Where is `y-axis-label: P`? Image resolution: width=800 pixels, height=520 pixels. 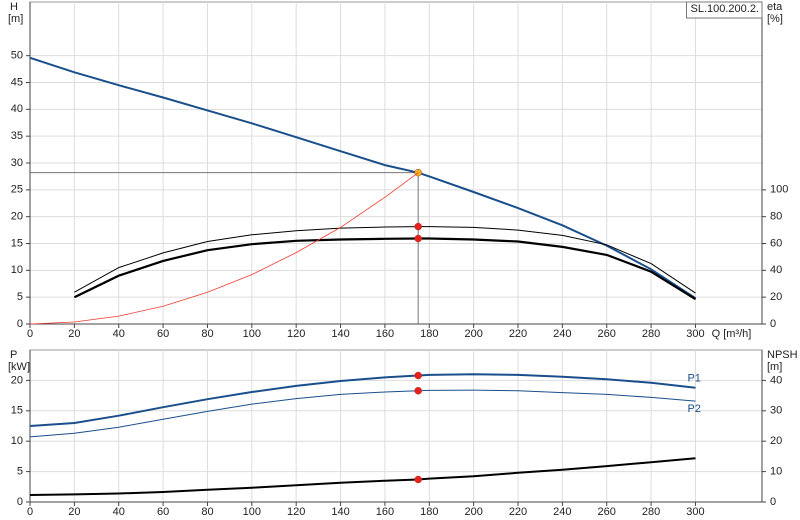 y-axis-label: P is located at coordinates (13, 355).